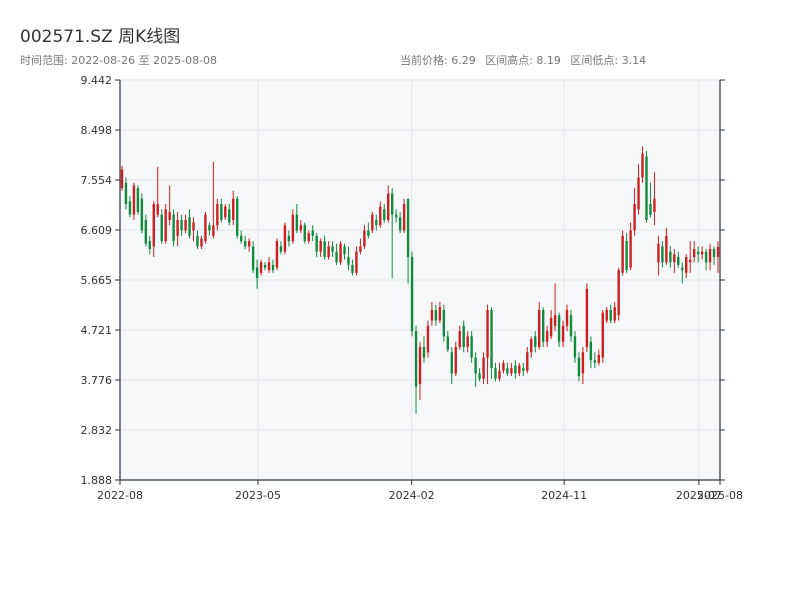 This screenshot has height=600, width=800. I want to click on y-tick-label: 6.609, so click(97, 230).